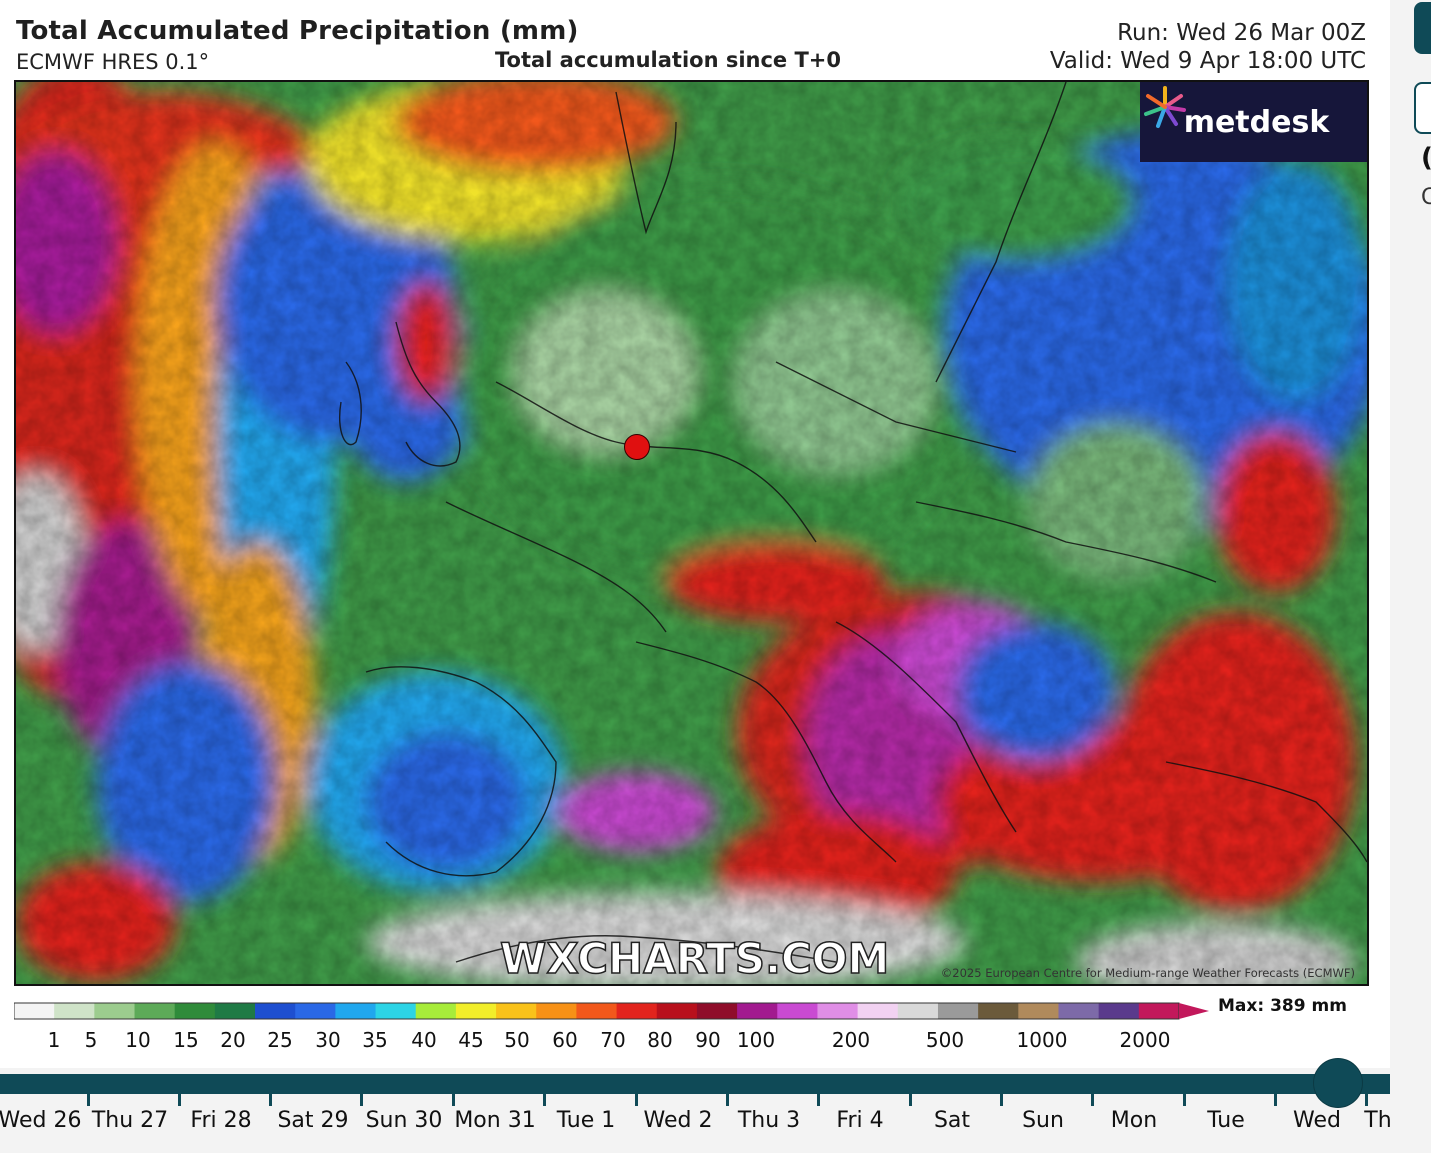 The width and height of the screenshot is (1431, 1153). Describe the element at coordinates (1241, 33) in the screenshot. I see `run-label: Run: Wed 26 Mar 00Z` at that location.